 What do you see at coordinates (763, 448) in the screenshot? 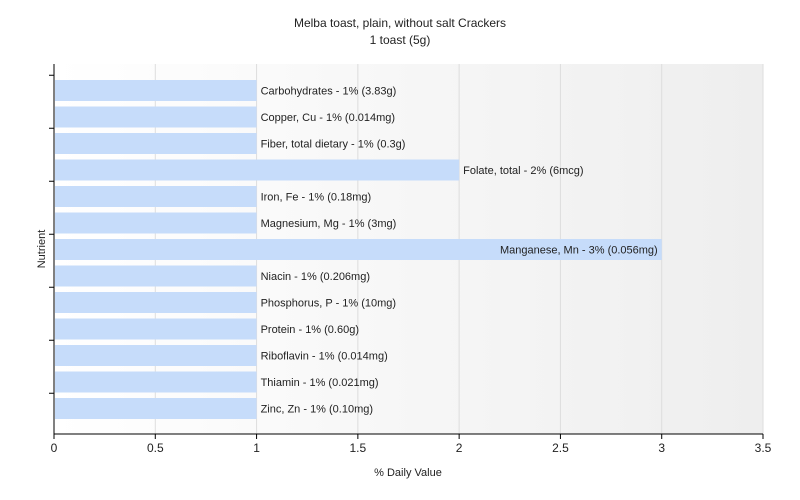
I see `x-tick-label: 3.5` at bounding box center [763, 448].